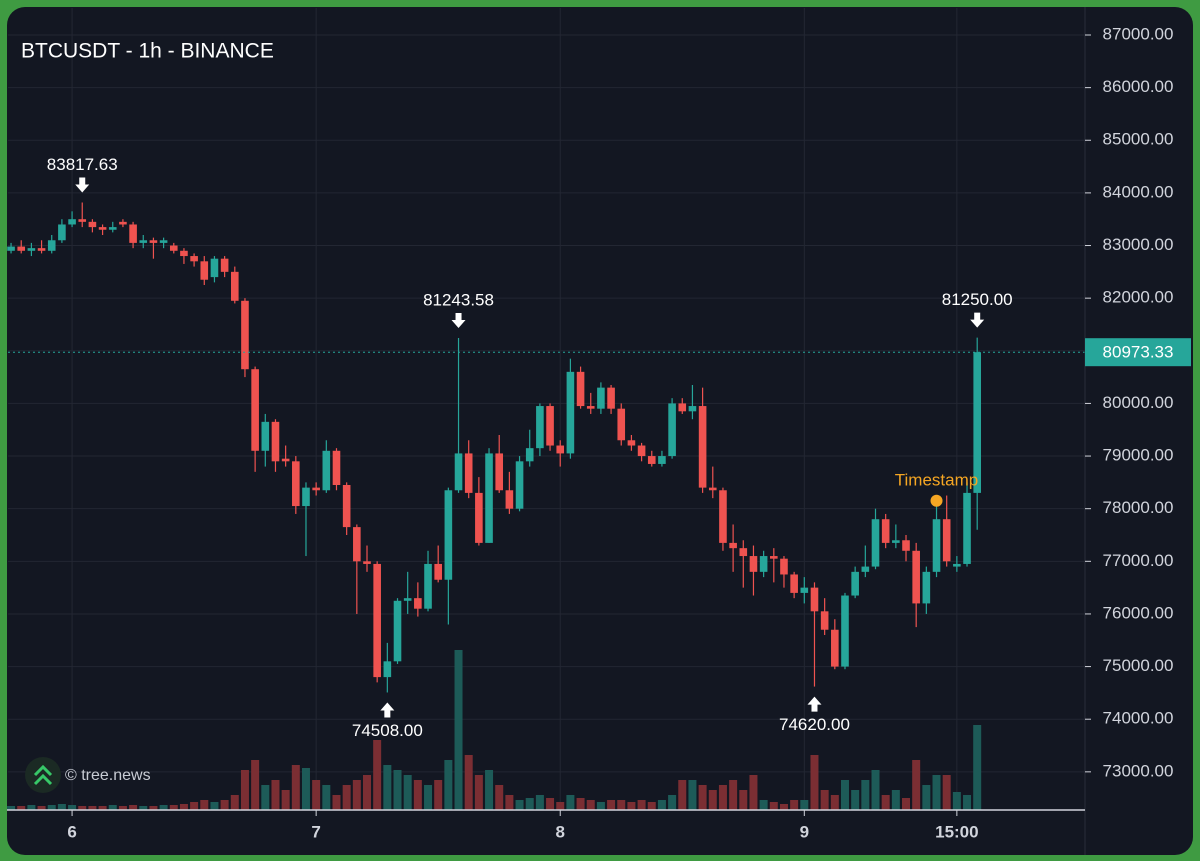  Describe the element at coordinates (814, 724) in the screenshot. I see `extreme-label: 74620.00` at that location.